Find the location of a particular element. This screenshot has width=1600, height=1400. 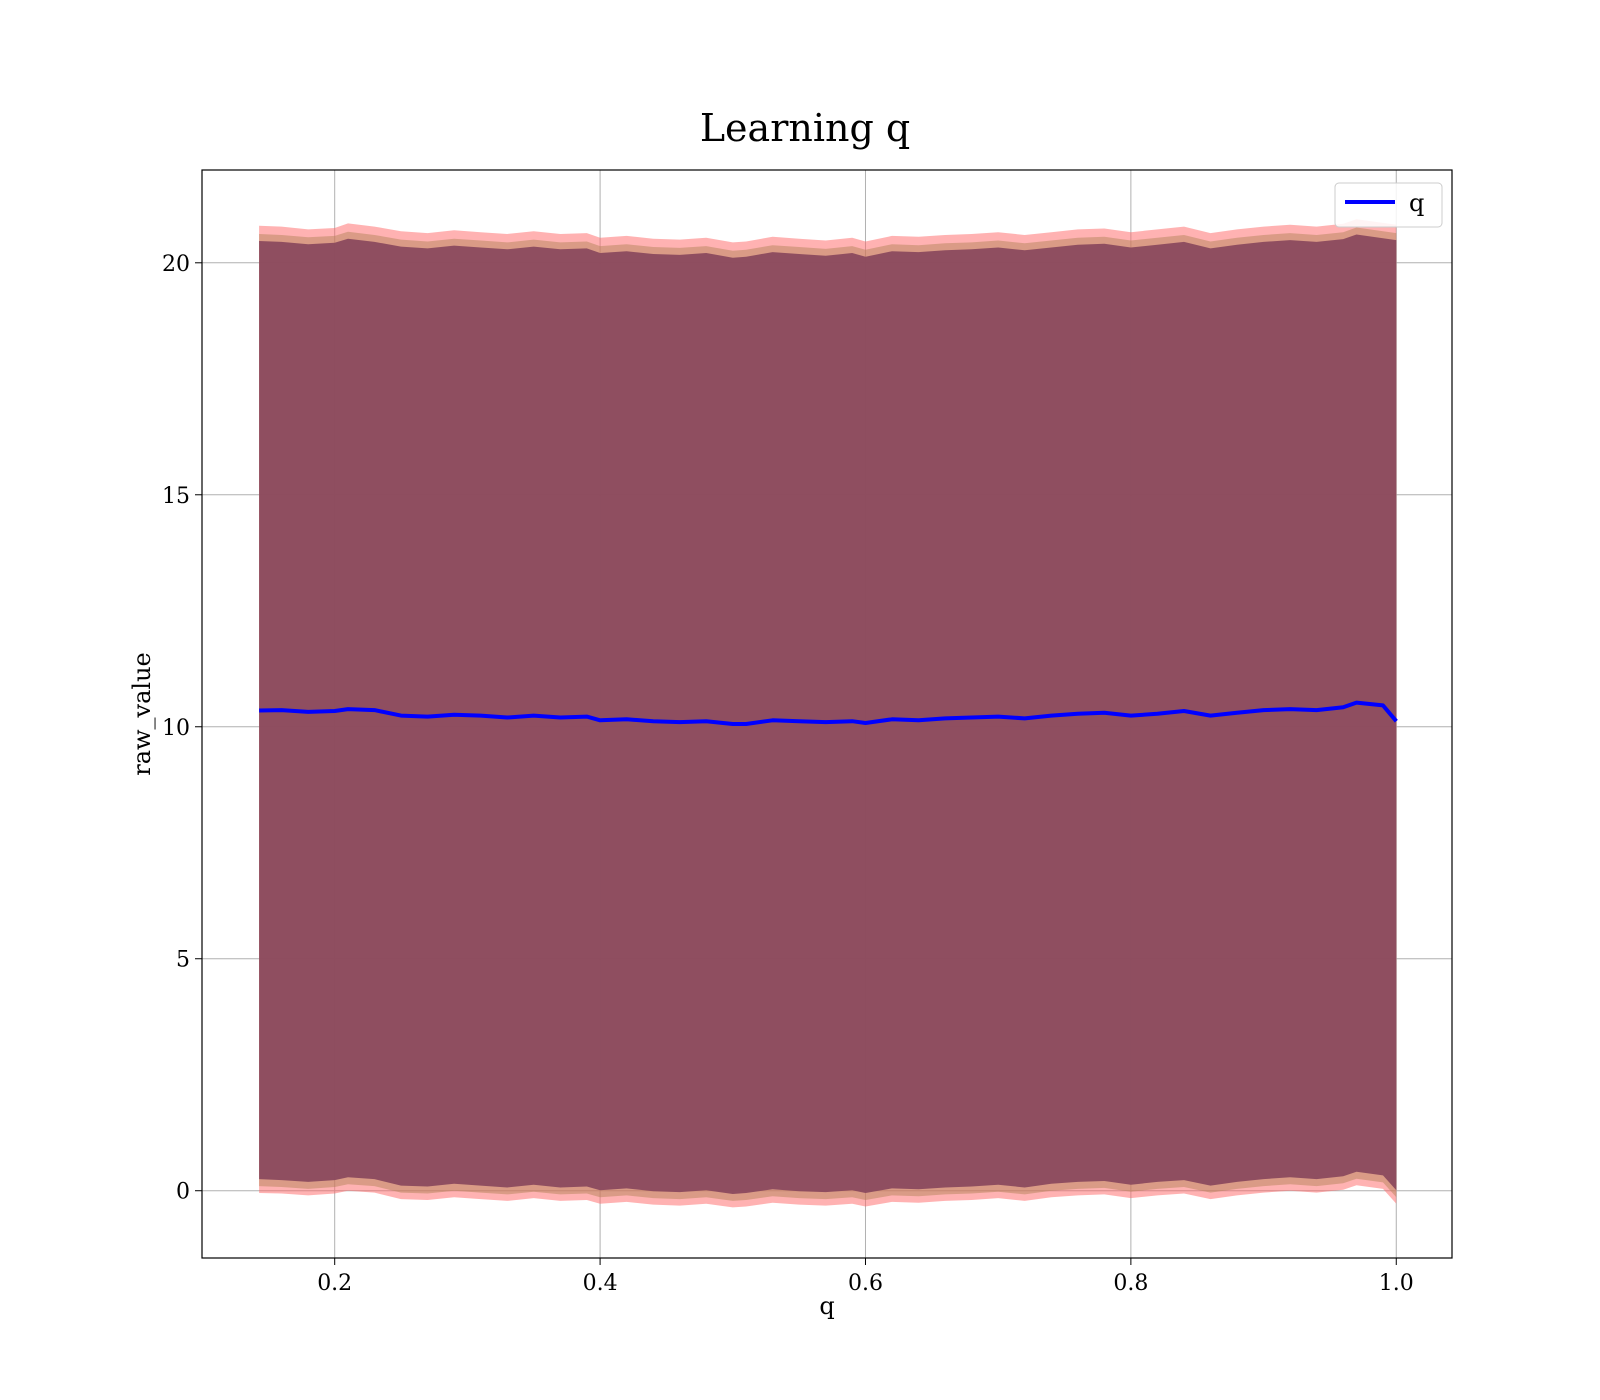

x-tick-label: 0.2 is located at coordinates (334, 1283).